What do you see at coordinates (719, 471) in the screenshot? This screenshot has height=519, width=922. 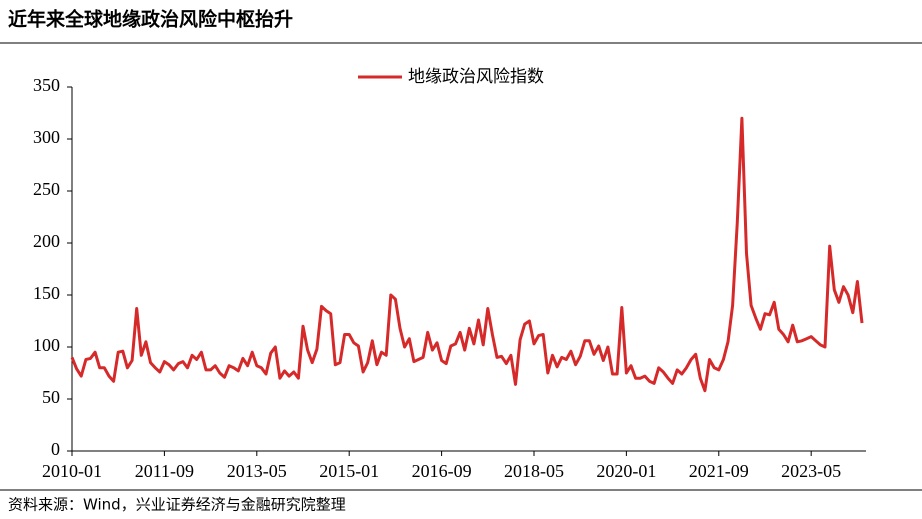 I see `x-tick-label: 2021-09` at bounding box center [719, 471].